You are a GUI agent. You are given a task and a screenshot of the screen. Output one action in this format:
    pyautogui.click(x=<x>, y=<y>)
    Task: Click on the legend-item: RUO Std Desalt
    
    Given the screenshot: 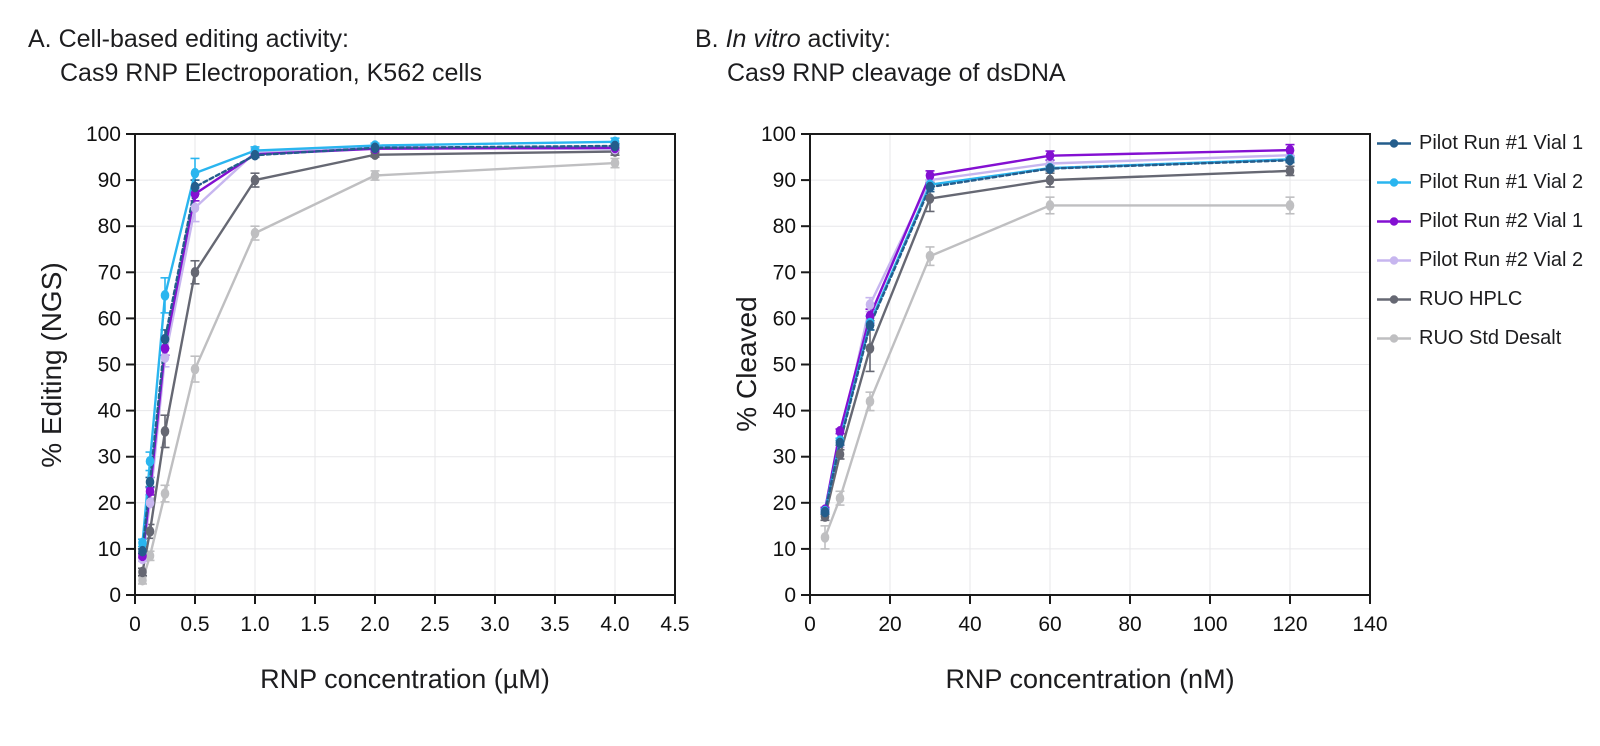 What is the action you would take?
    pyautogui.click(x=1479, y=338)
    